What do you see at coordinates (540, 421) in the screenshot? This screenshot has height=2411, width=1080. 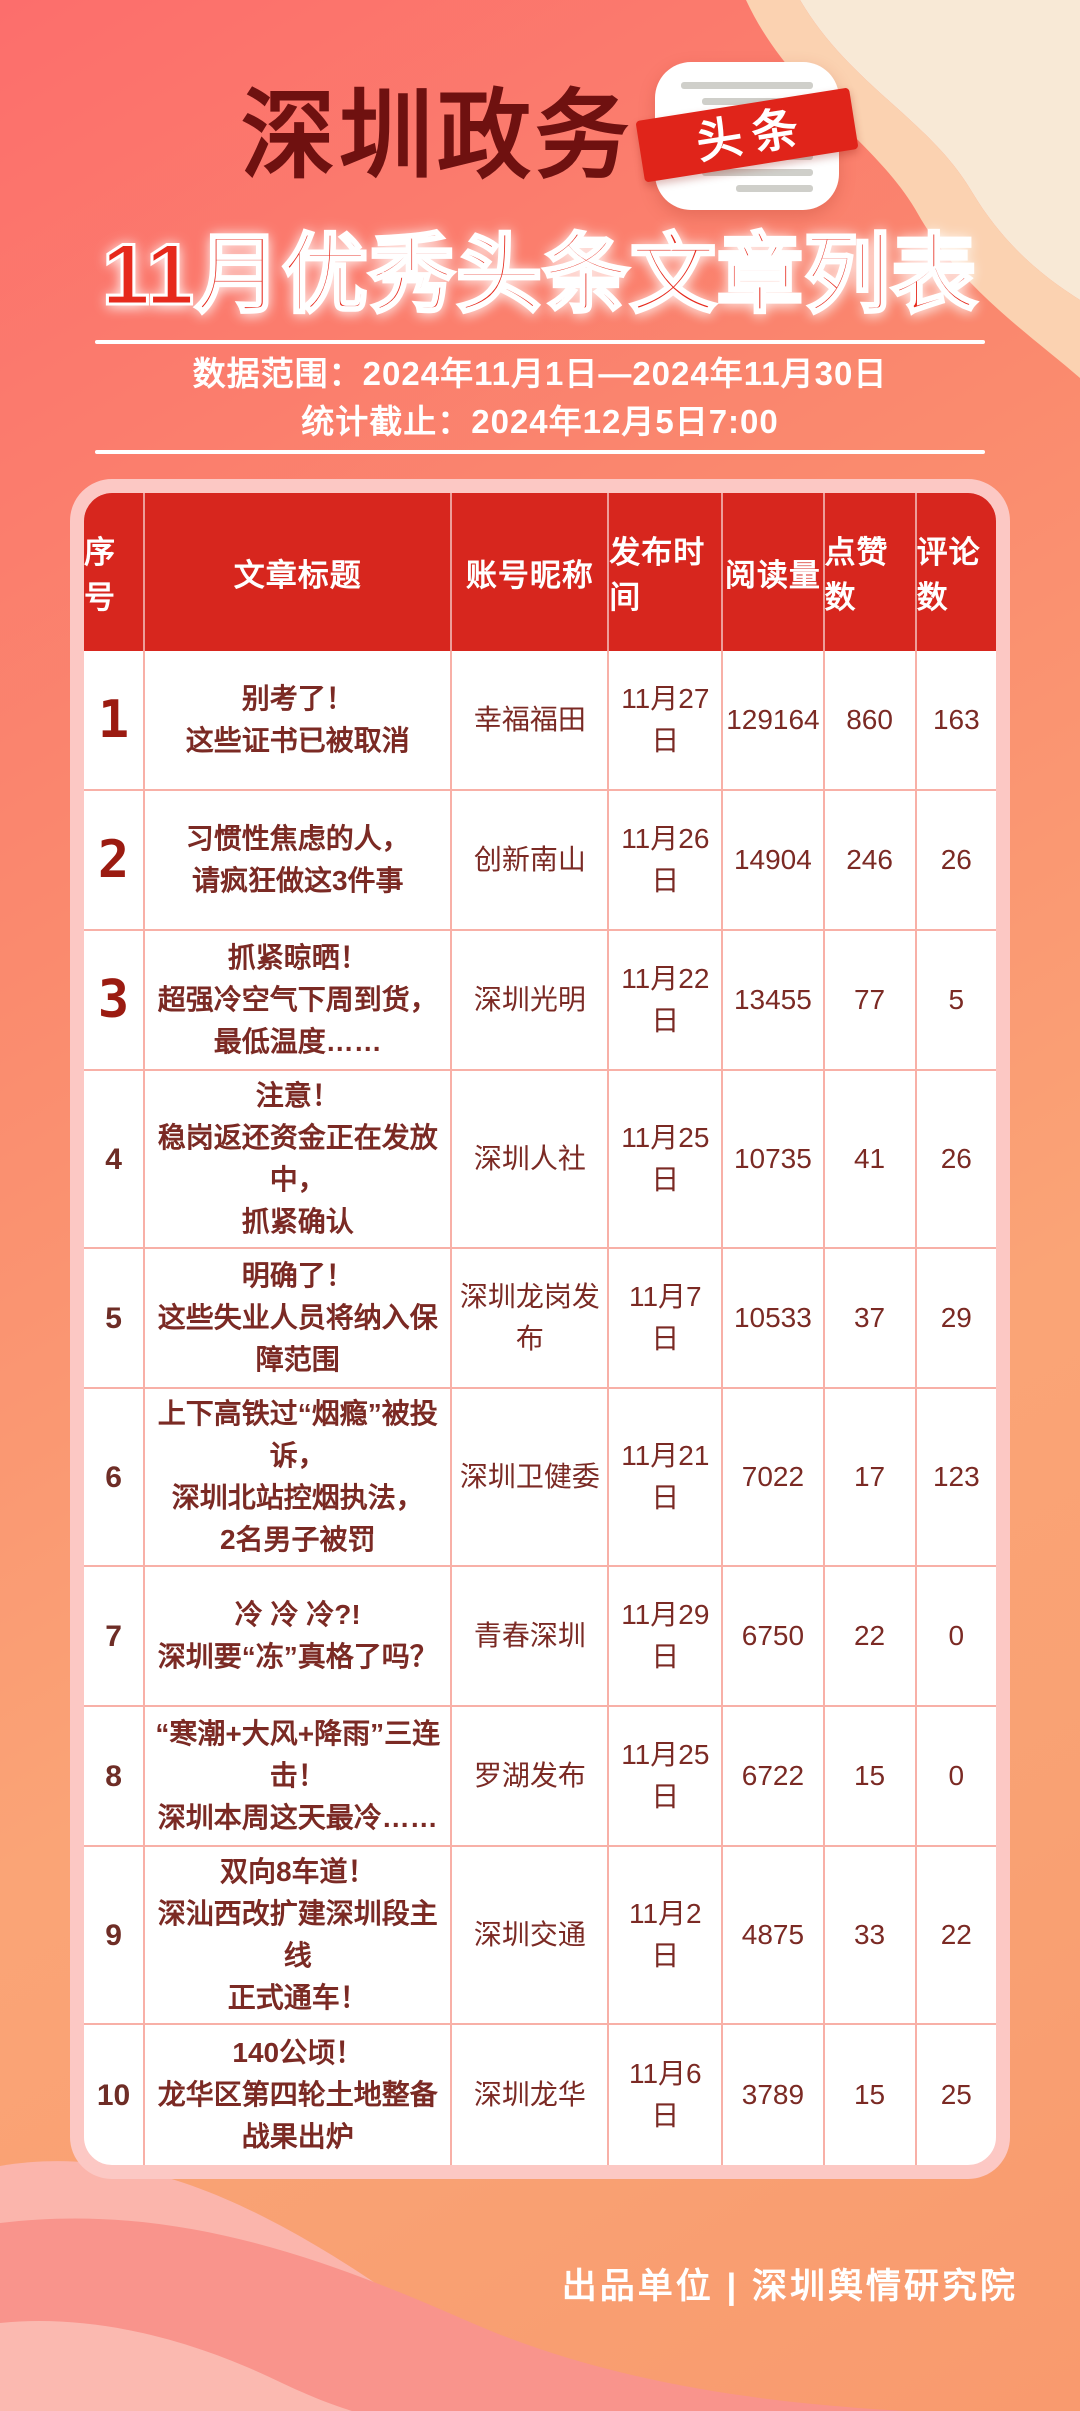 I see `meta-deadline: 统计截止：2024年12月5日7:00` at bounding box center [540, 421].